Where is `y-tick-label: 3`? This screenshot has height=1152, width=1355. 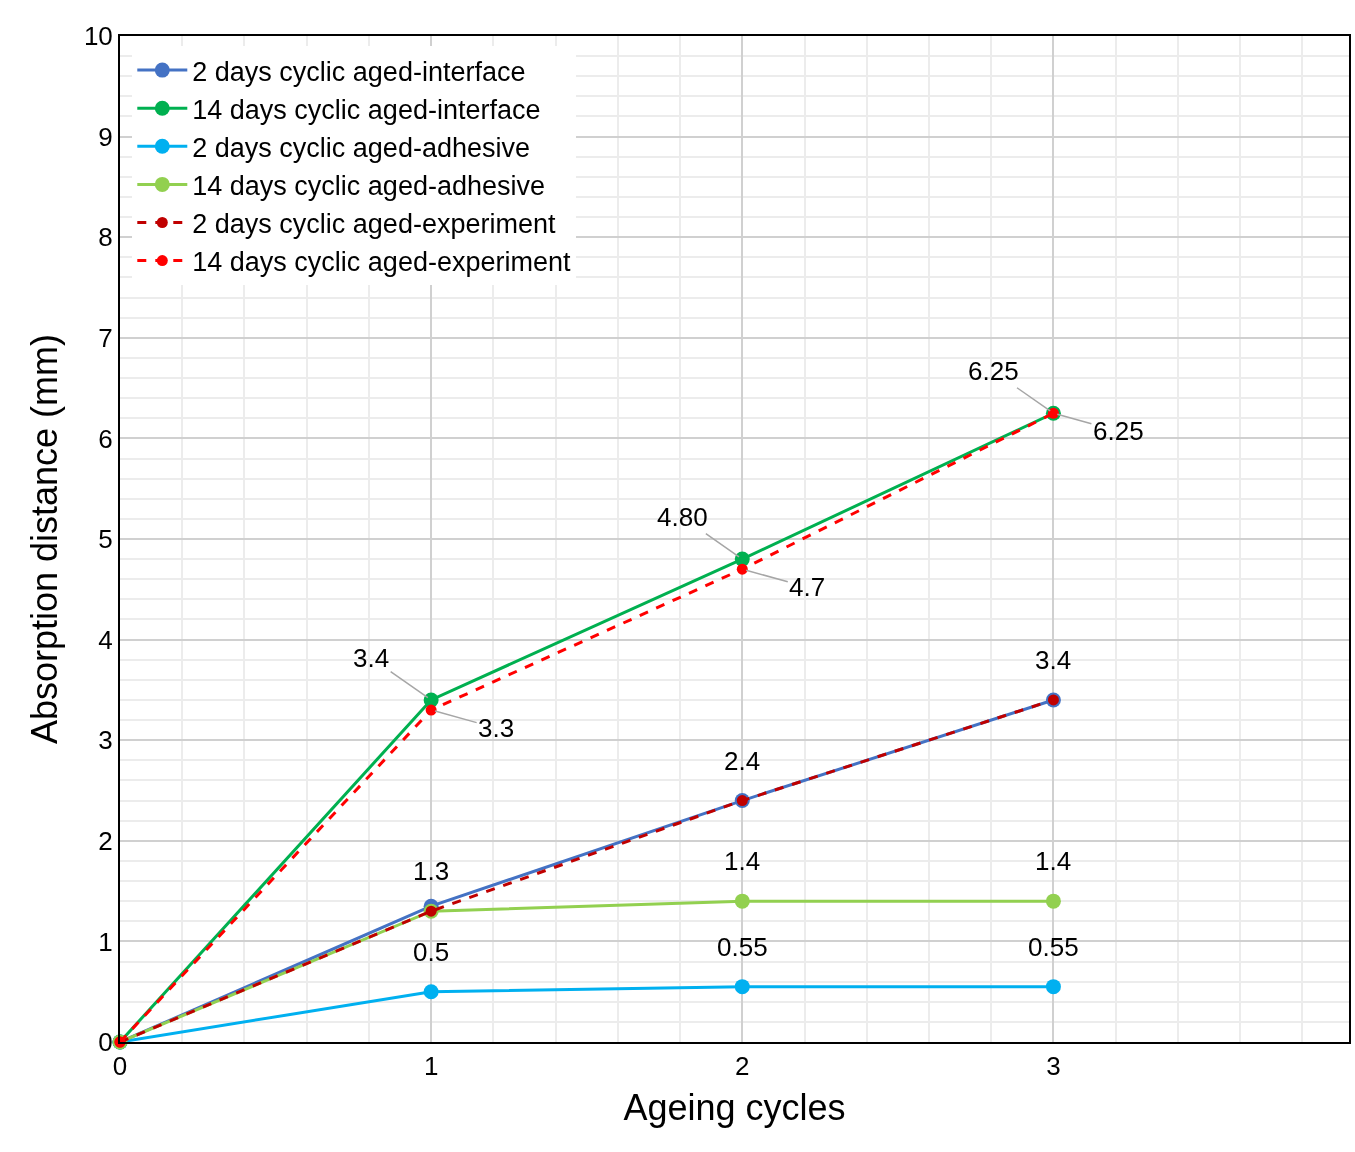 y-tick-label: 3 is located at coordinates (105, 740).